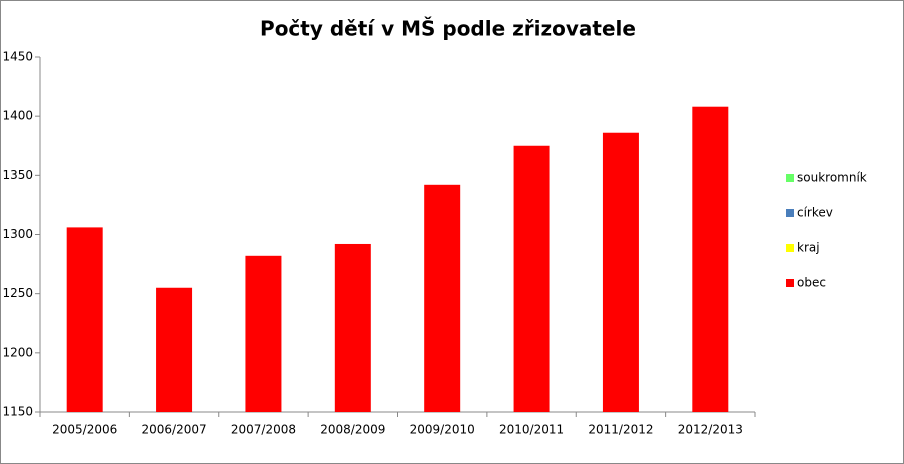 The width and height of the screenshot is (904, 464). What do you see at coordinates (17, 116) in the screenshot?
I see `y-tick-label: 1400` at bounding box center [17, 116].